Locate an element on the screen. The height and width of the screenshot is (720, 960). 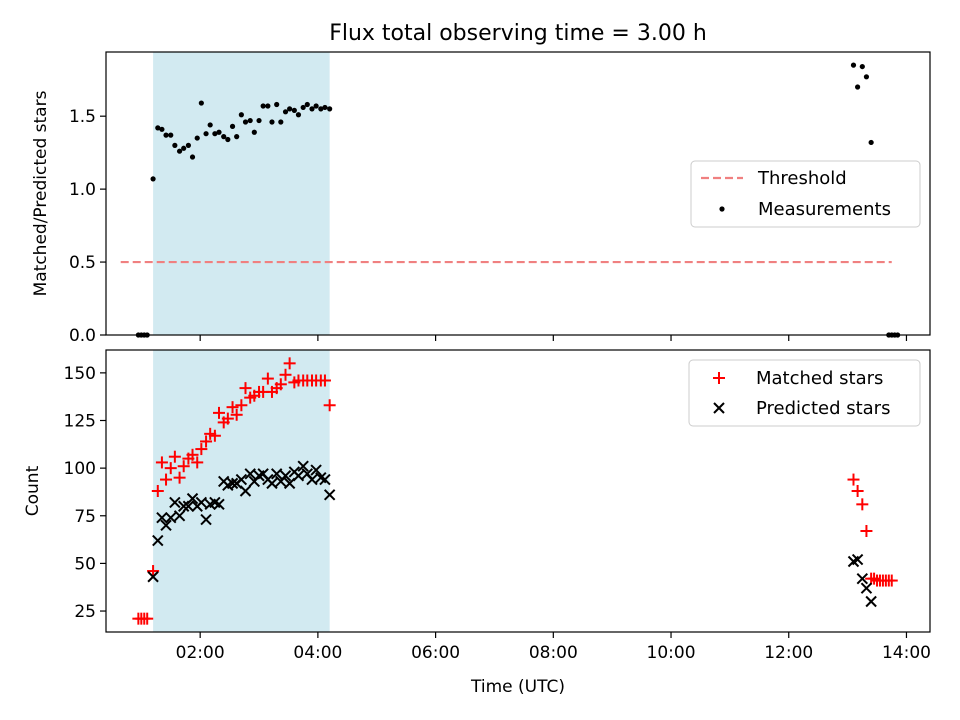
bottom-y-ticks: 25 50 75 100 125 150 is located at coordinates (85, 493).